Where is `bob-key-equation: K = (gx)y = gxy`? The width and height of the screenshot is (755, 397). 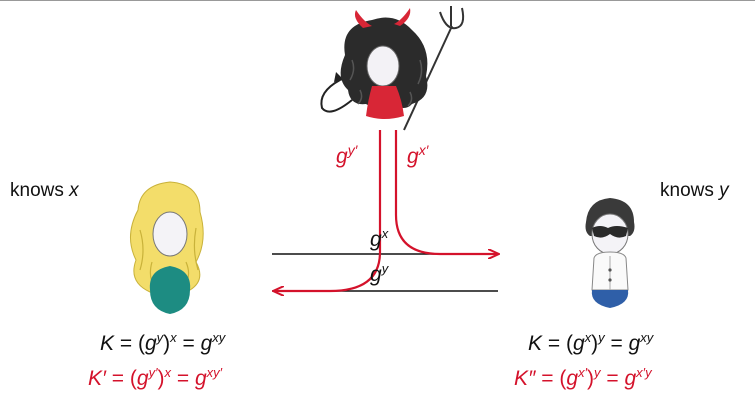
bob-key-equation: K = (gx)y = gxy is located at coordinates (590, 343).